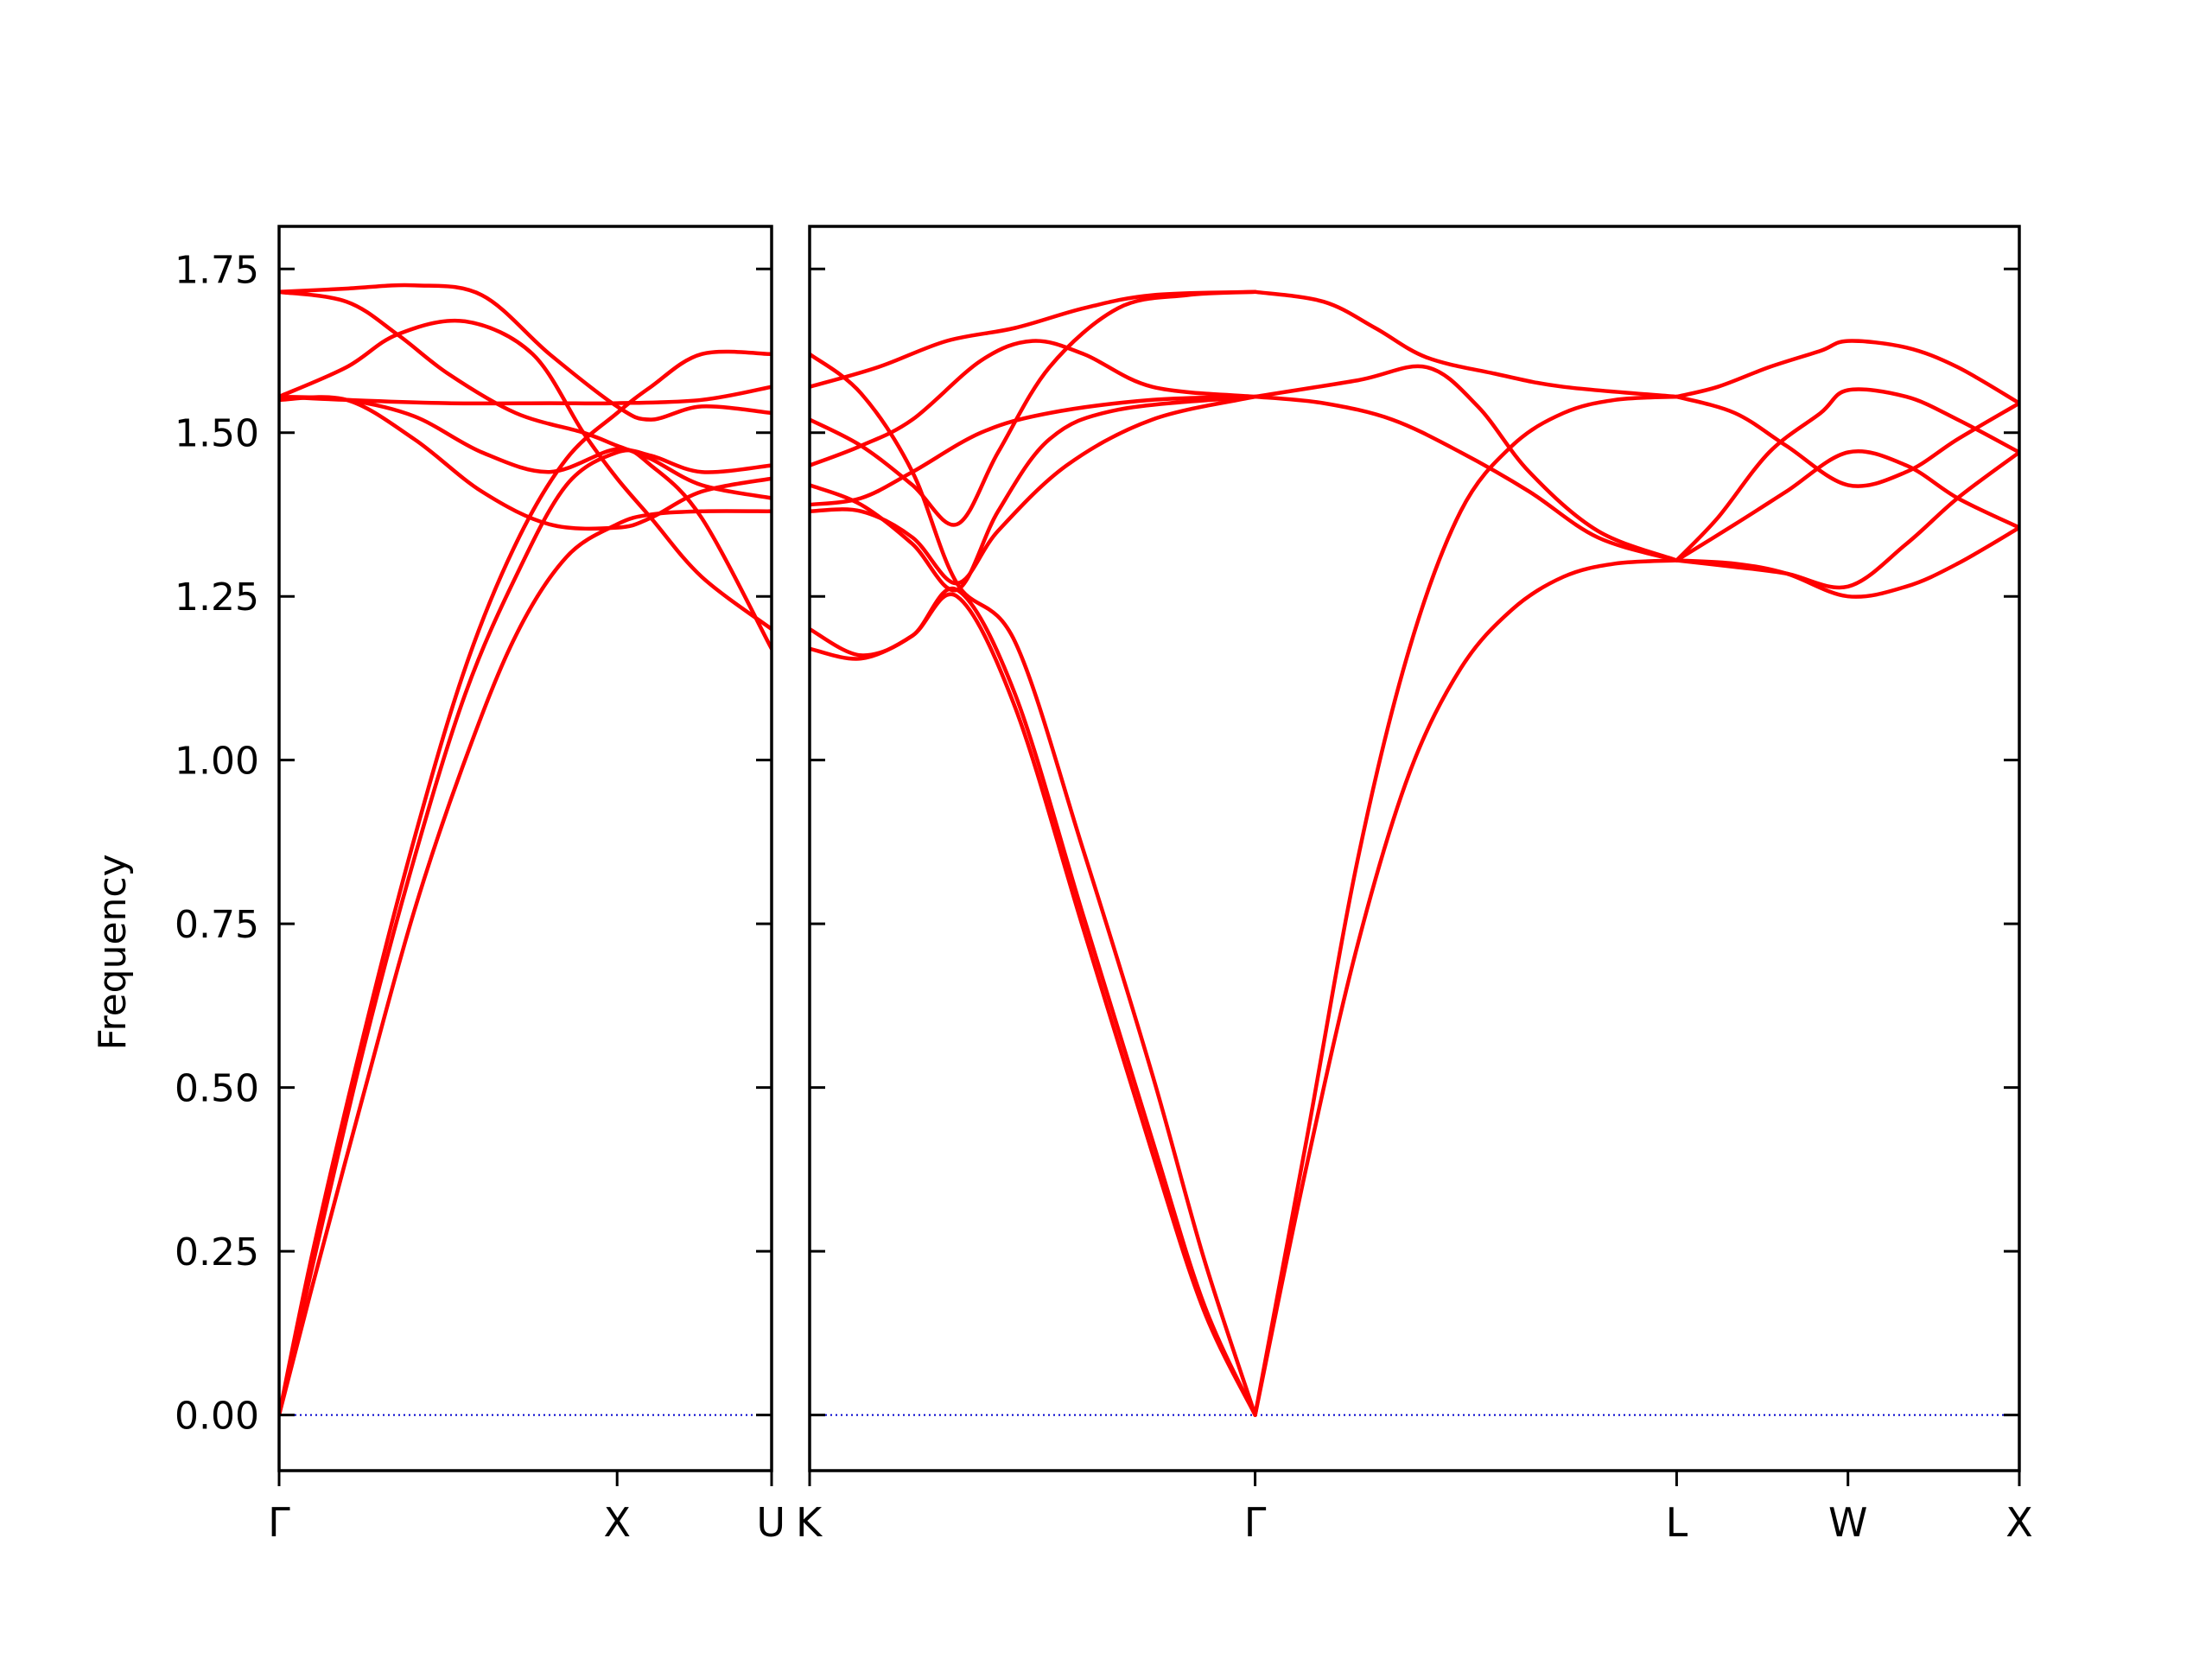  What do you see at coordinates (770, 1522) in the screenshot?
I see `x-tick-label: U` at bounding box center [770, 1522].